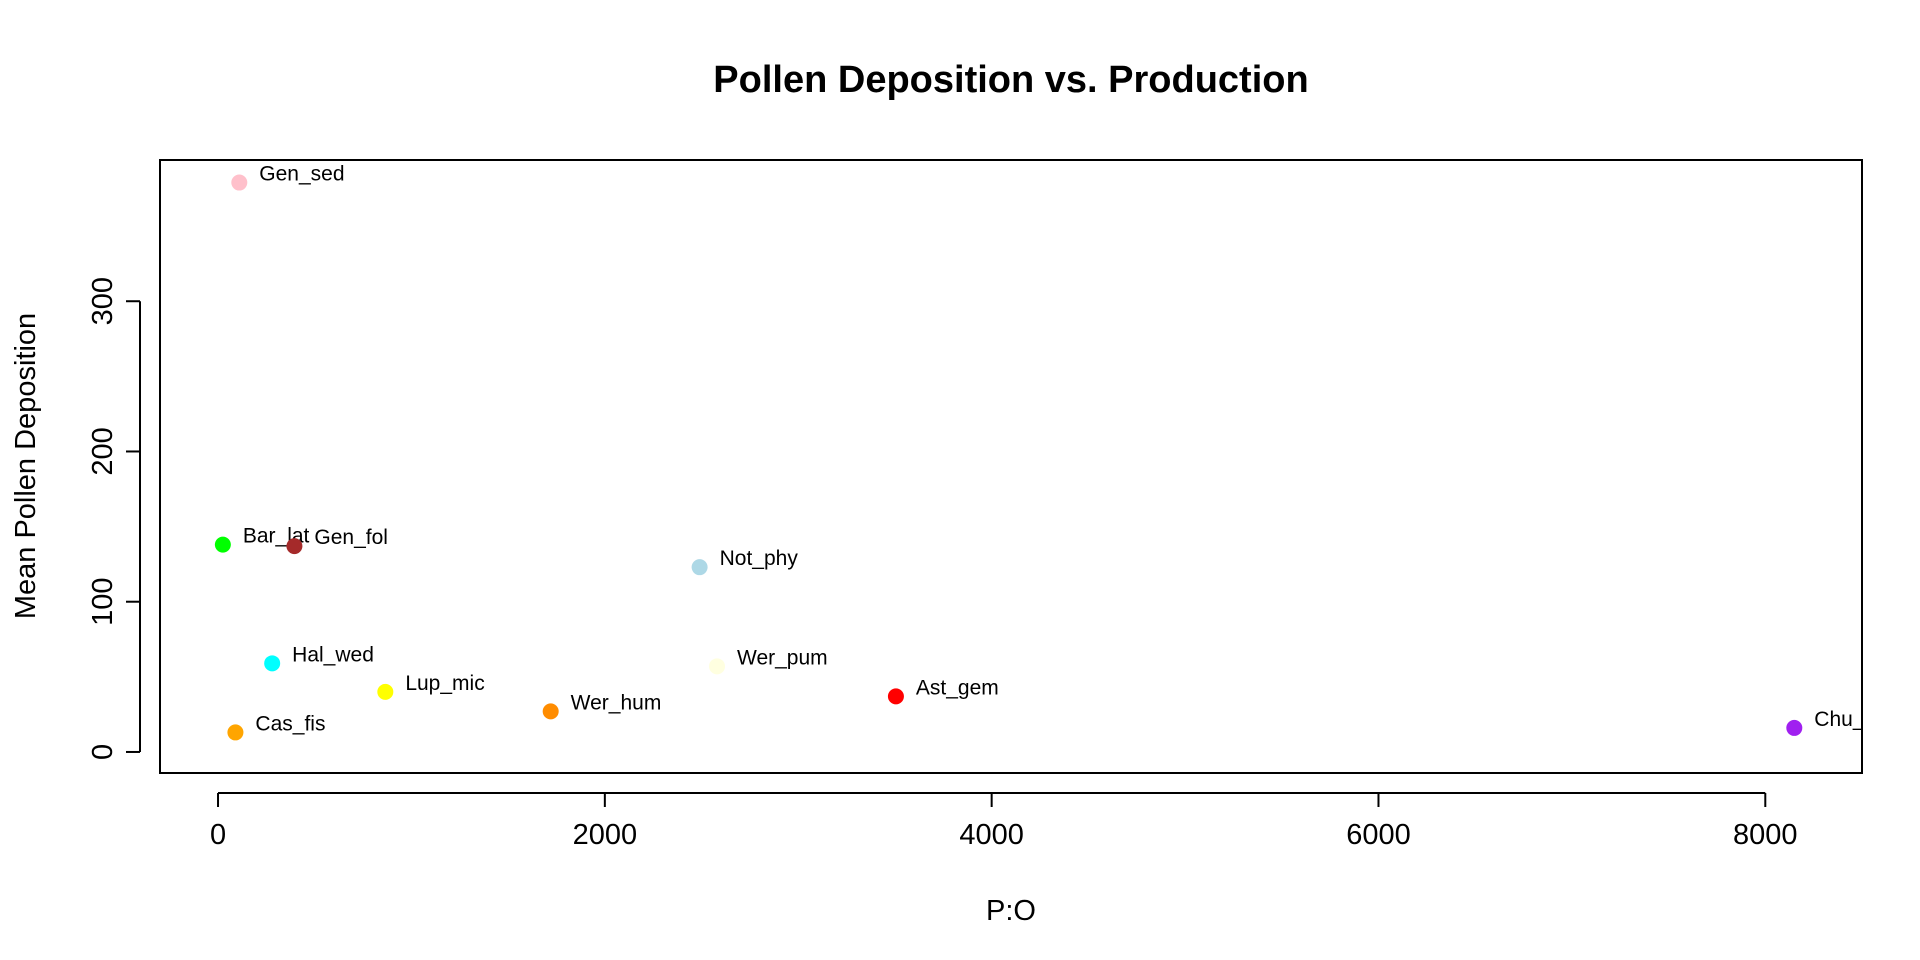 The height and width of the screenshot is (960, 1920). Describe the element at coordinates (444, 683) in the screenshot. I see `point-label: Lup_mic` at that location.